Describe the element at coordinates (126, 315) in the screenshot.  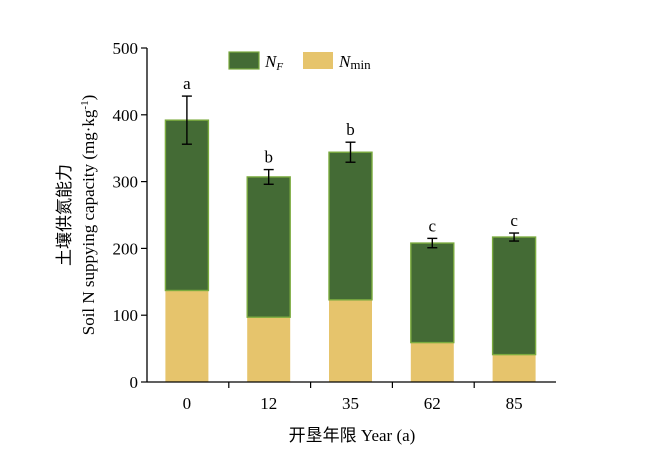
I see `y-tick-label: 100` at that location.